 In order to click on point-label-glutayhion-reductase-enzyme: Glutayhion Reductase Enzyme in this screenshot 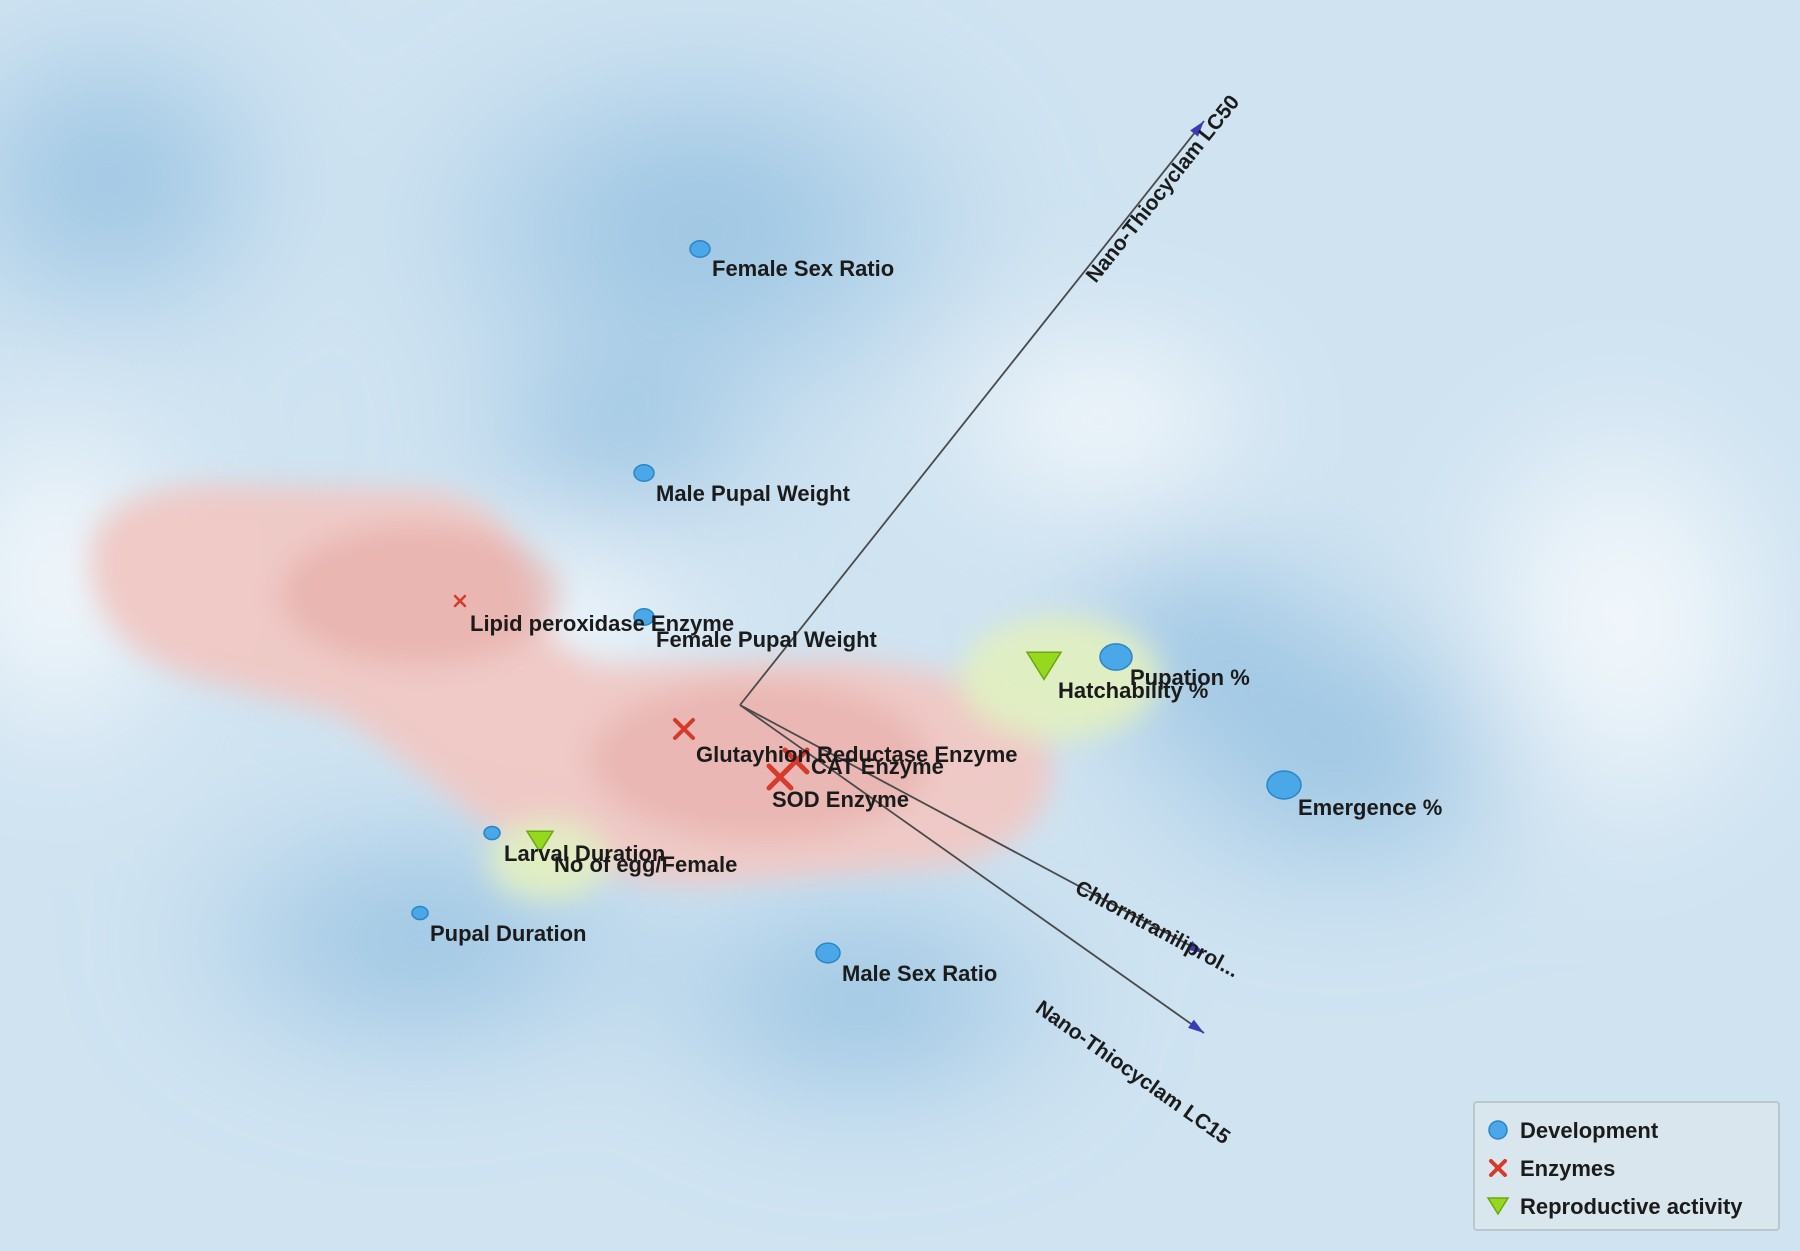, I will do `click(857, 754)`.